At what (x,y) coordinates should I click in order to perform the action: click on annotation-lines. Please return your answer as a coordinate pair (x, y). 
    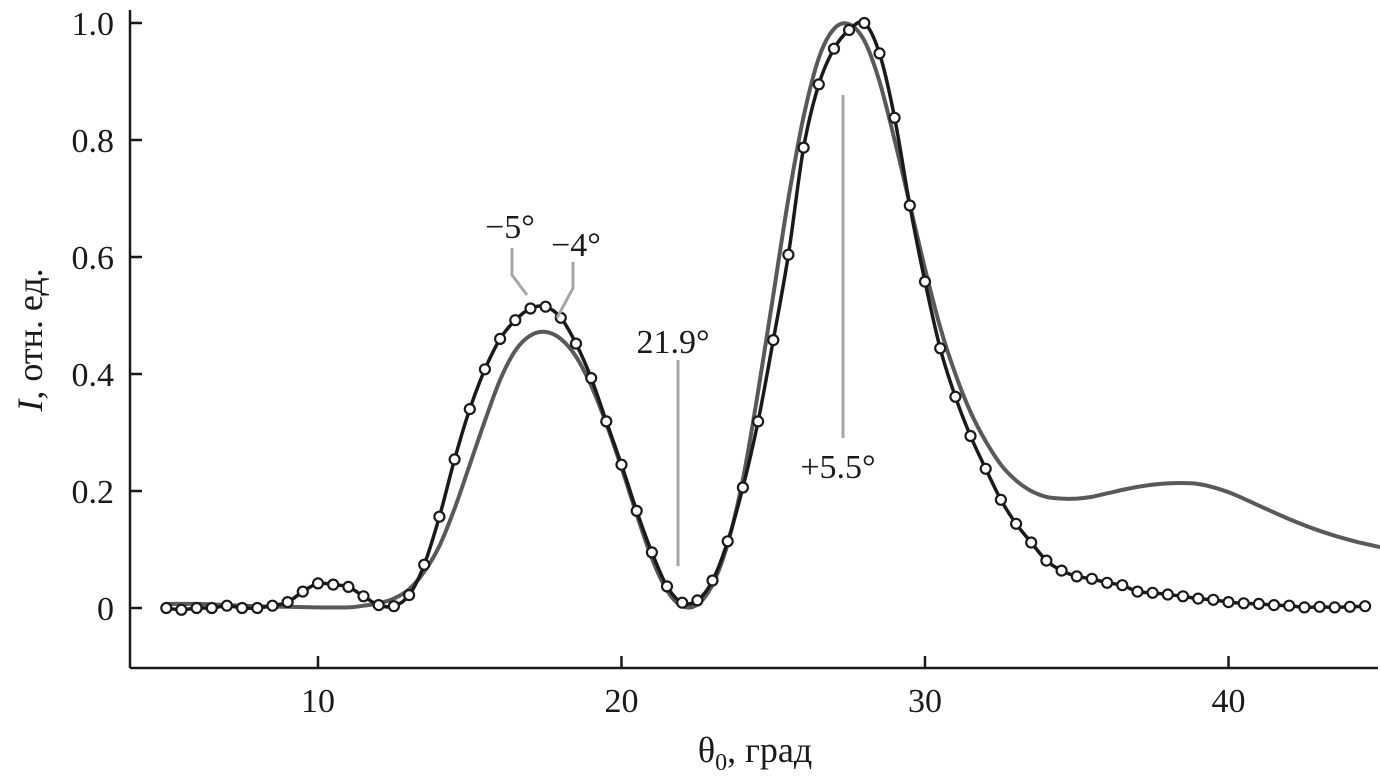
    Looking at the image, I should click on (677, 330).